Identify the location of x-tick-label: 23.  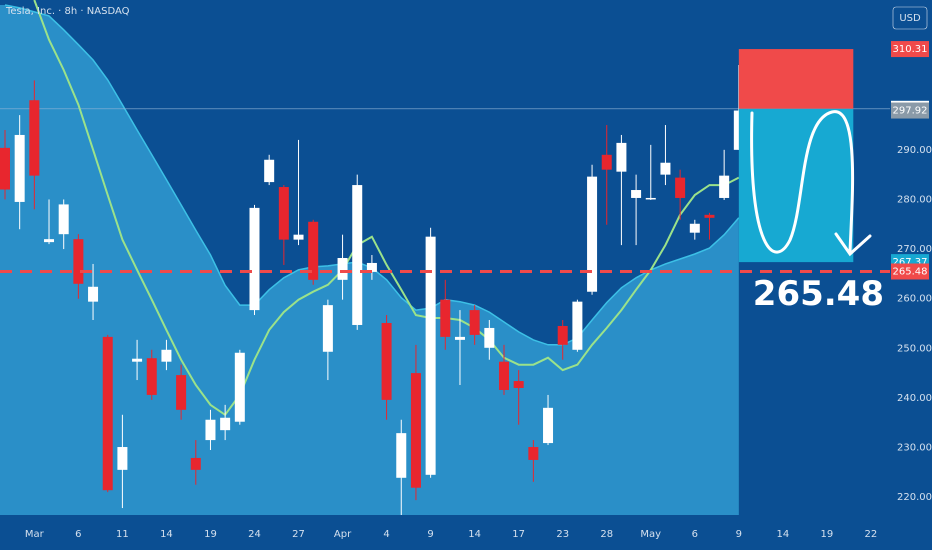
(562, 534).